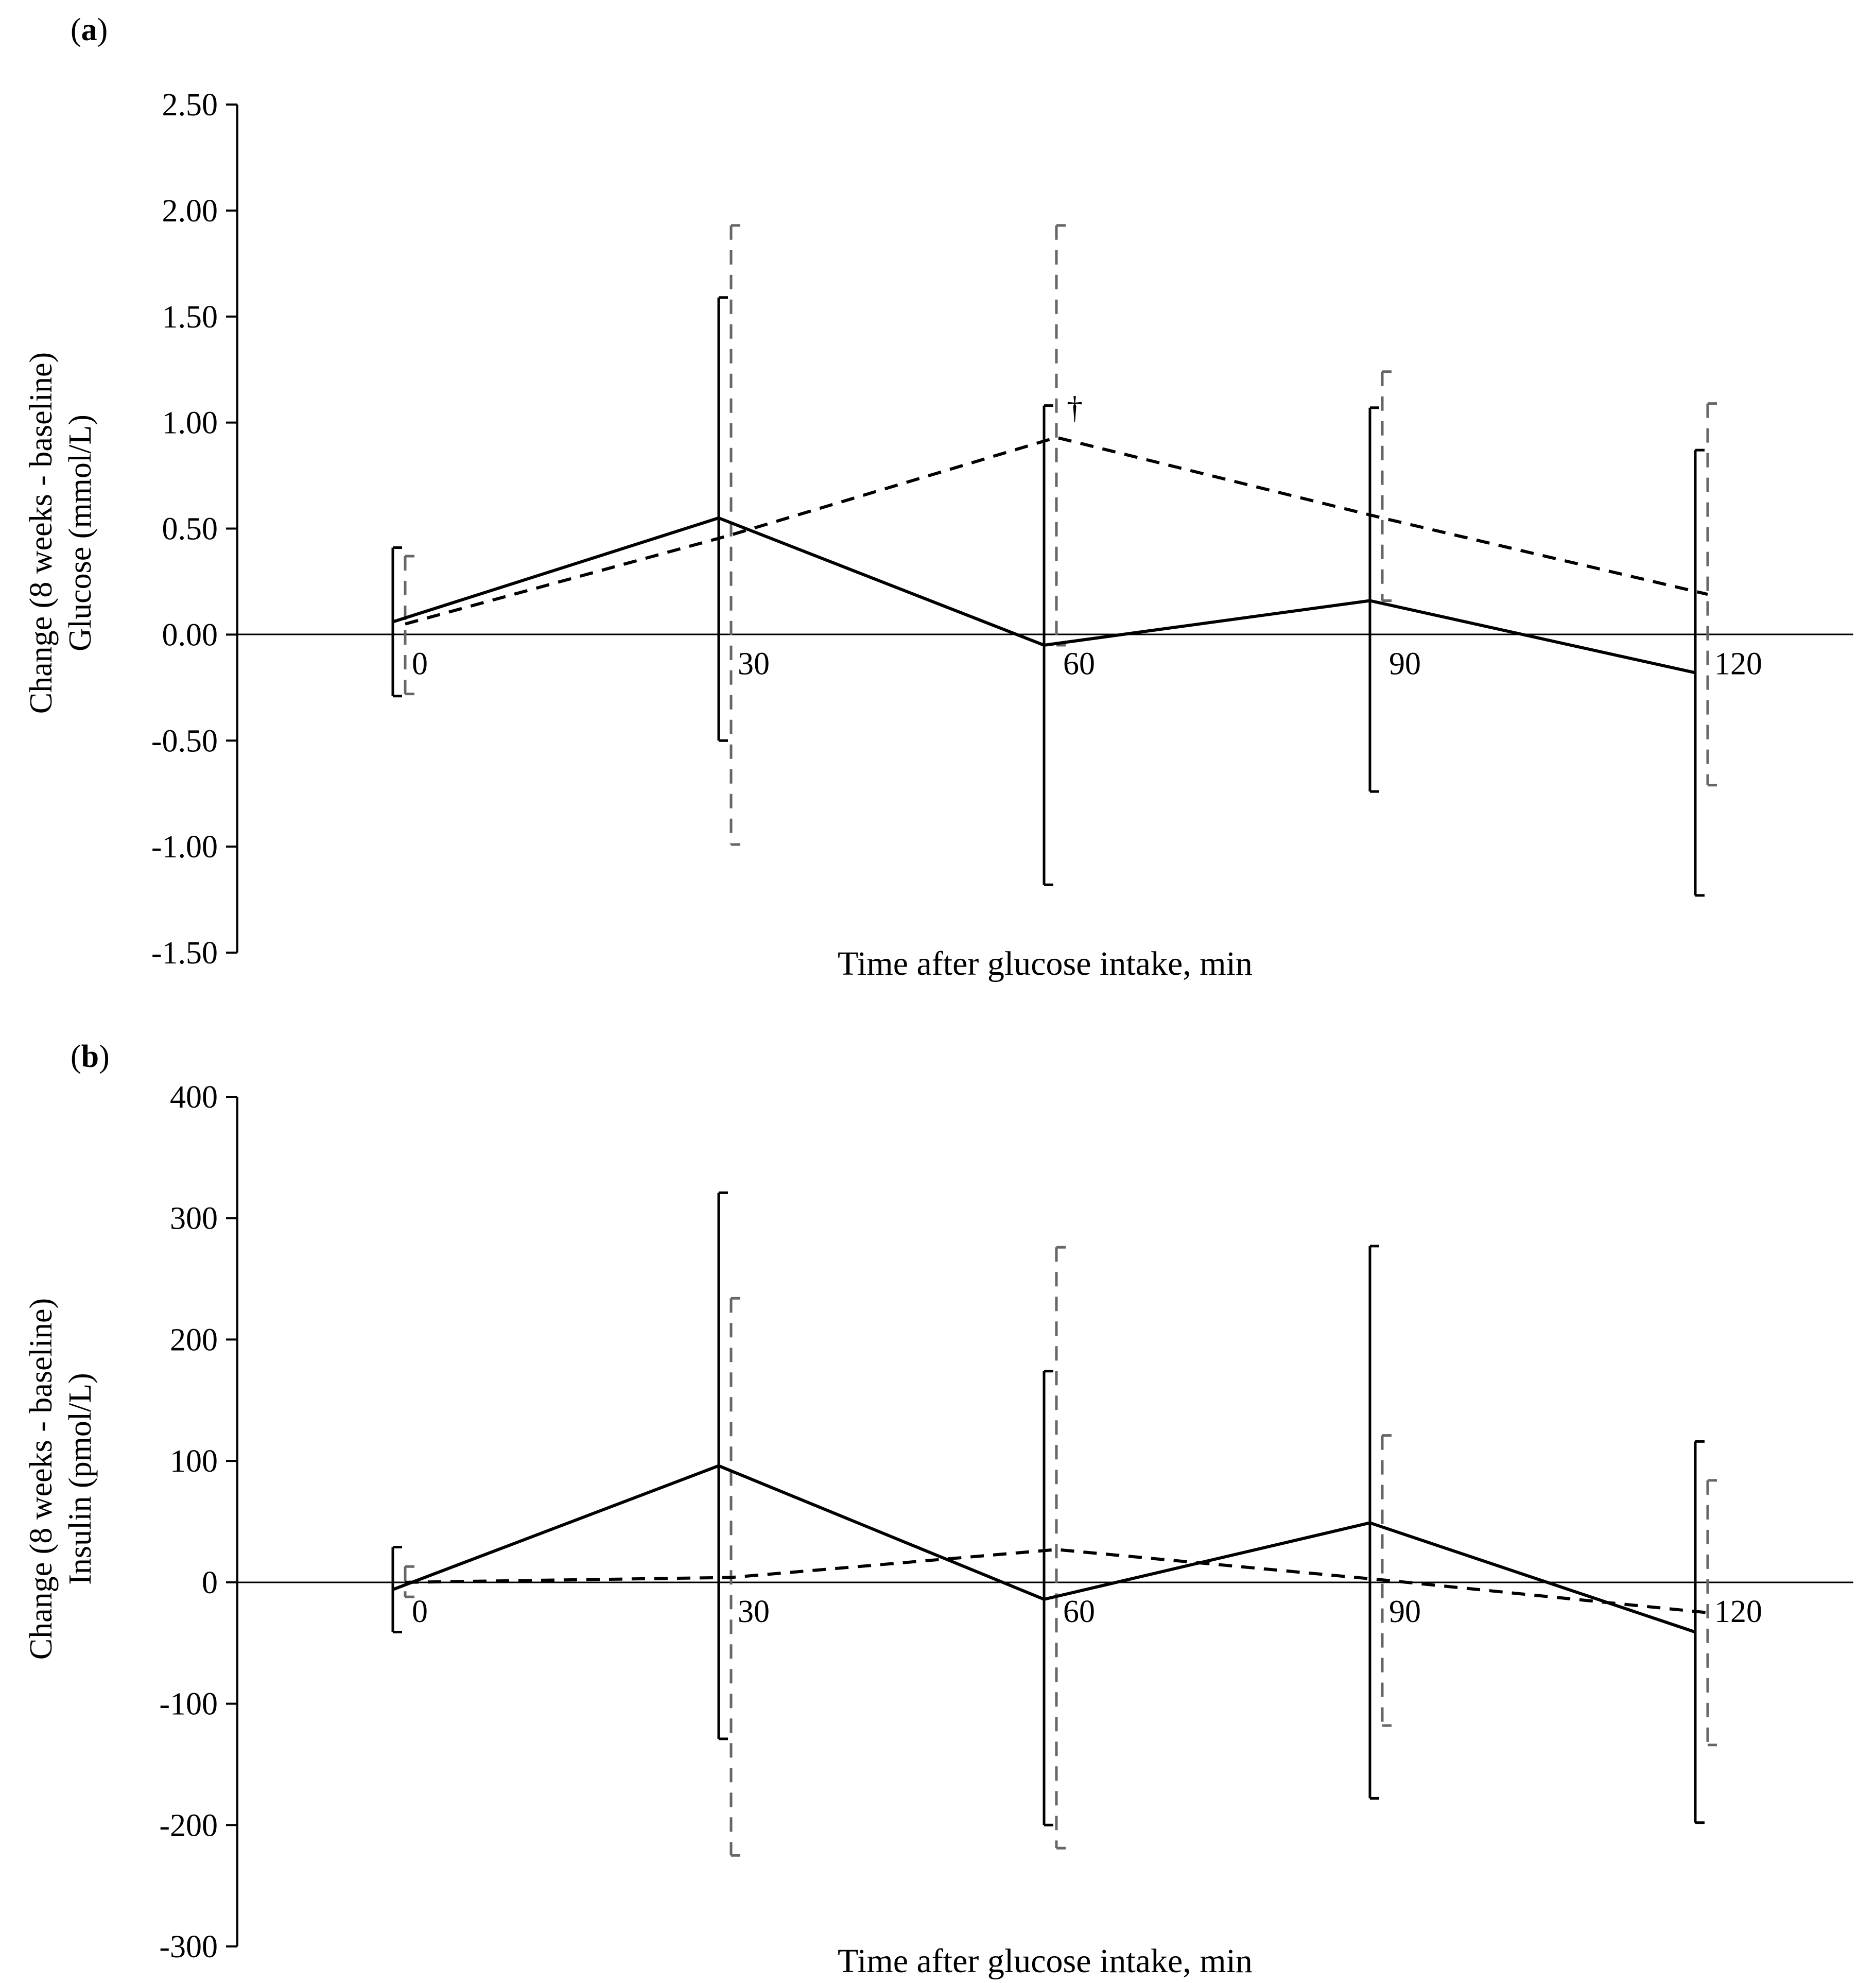  What do you see at coordinates (420, 1611) in the screenshot?
I see `panel-b-x-tick-label: 0` at bounding box center [420, 1611].